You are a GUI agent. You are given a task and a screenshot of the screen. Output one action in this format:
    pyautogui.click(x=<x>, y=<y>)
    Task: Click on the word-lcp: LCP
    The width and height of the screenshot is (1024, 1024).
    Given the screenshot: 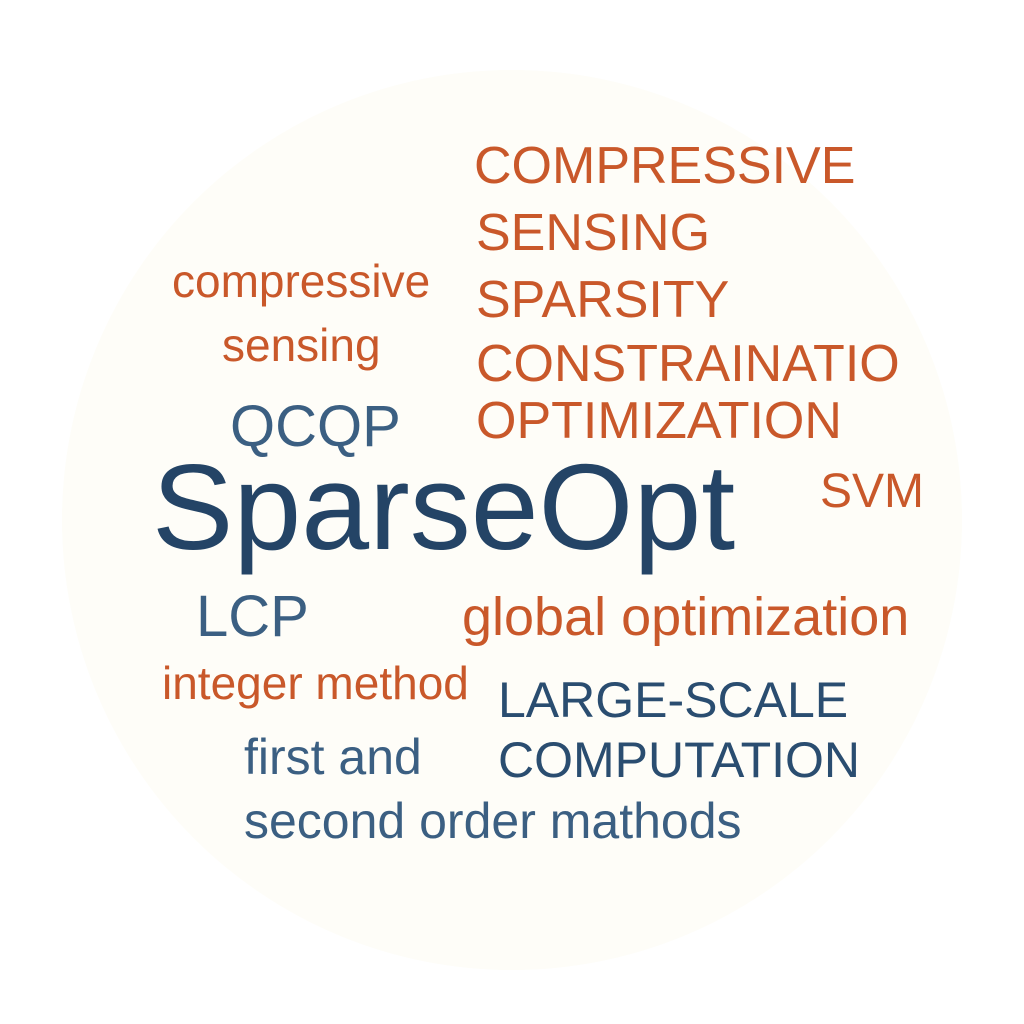 What is the action you would take?
    pyautogui.click(x=252, y=616)
    